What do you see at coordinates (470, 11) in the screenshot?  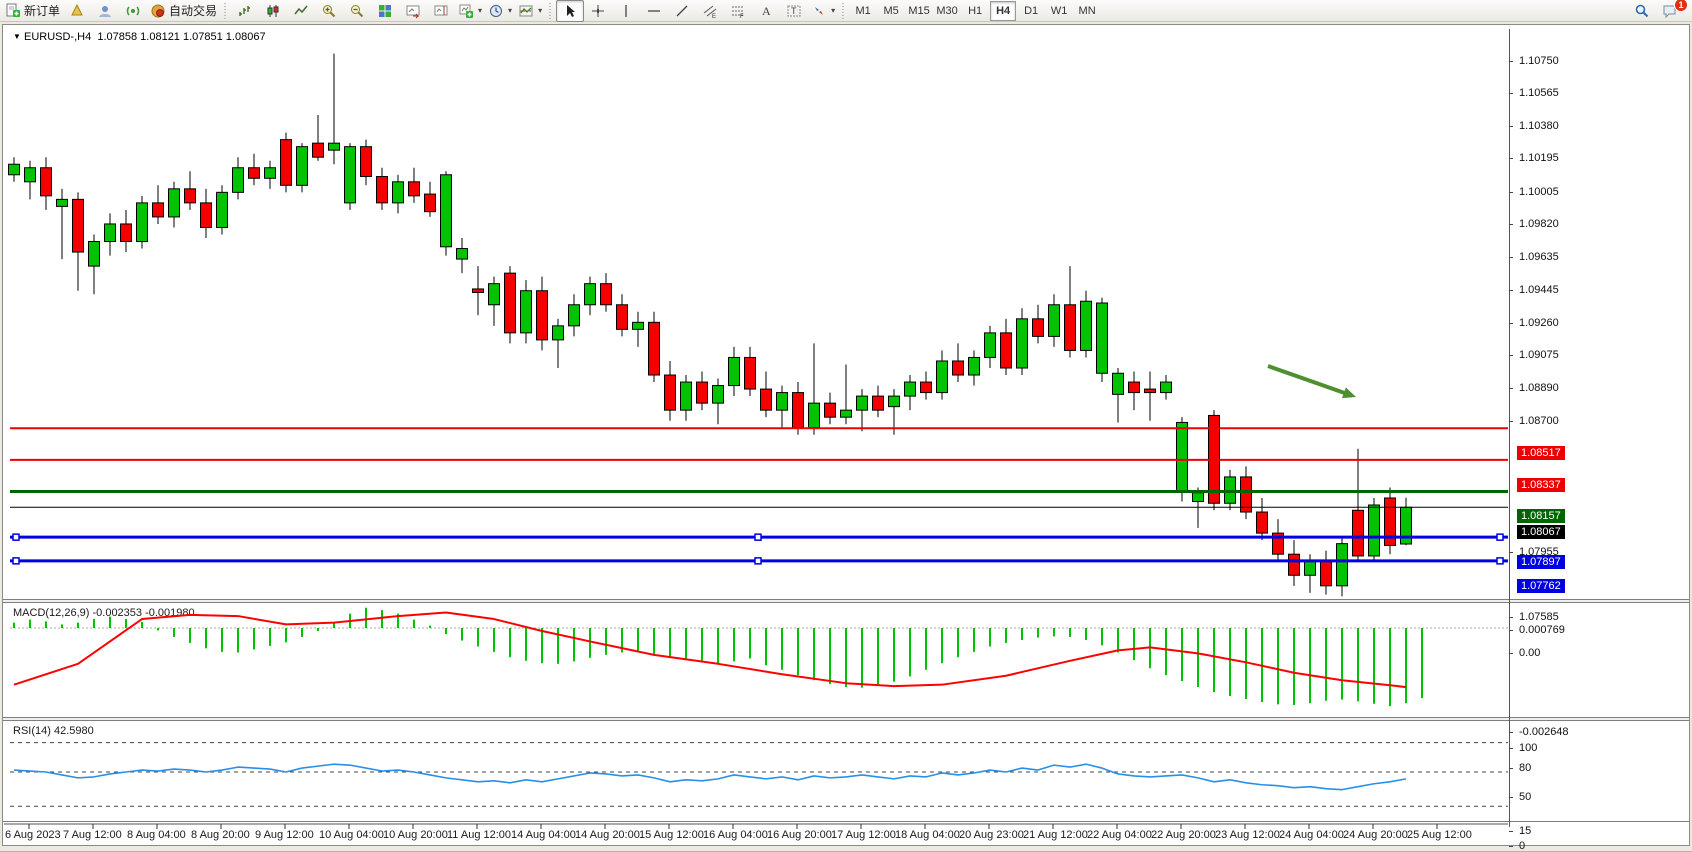 I see `new-chart-button: ▾` at bounding box center [470, 11].